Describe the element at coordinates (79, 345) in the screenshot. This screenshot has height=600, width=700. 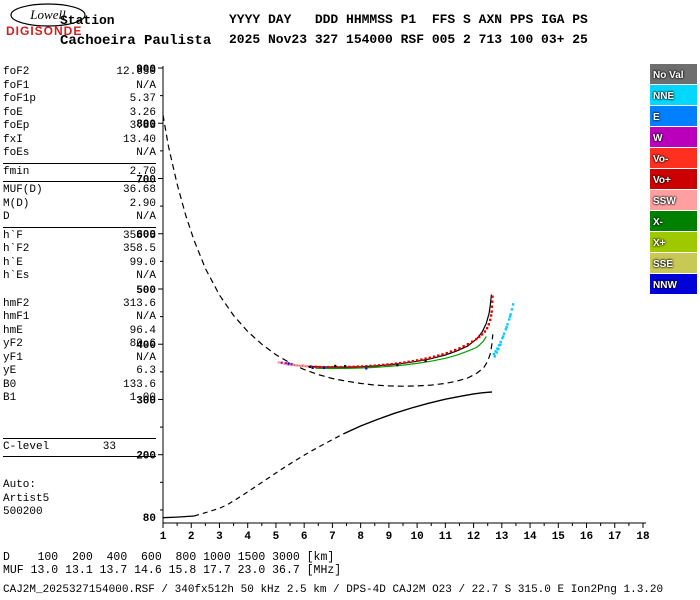
I see `param-row: yF2 80.6` at that location.